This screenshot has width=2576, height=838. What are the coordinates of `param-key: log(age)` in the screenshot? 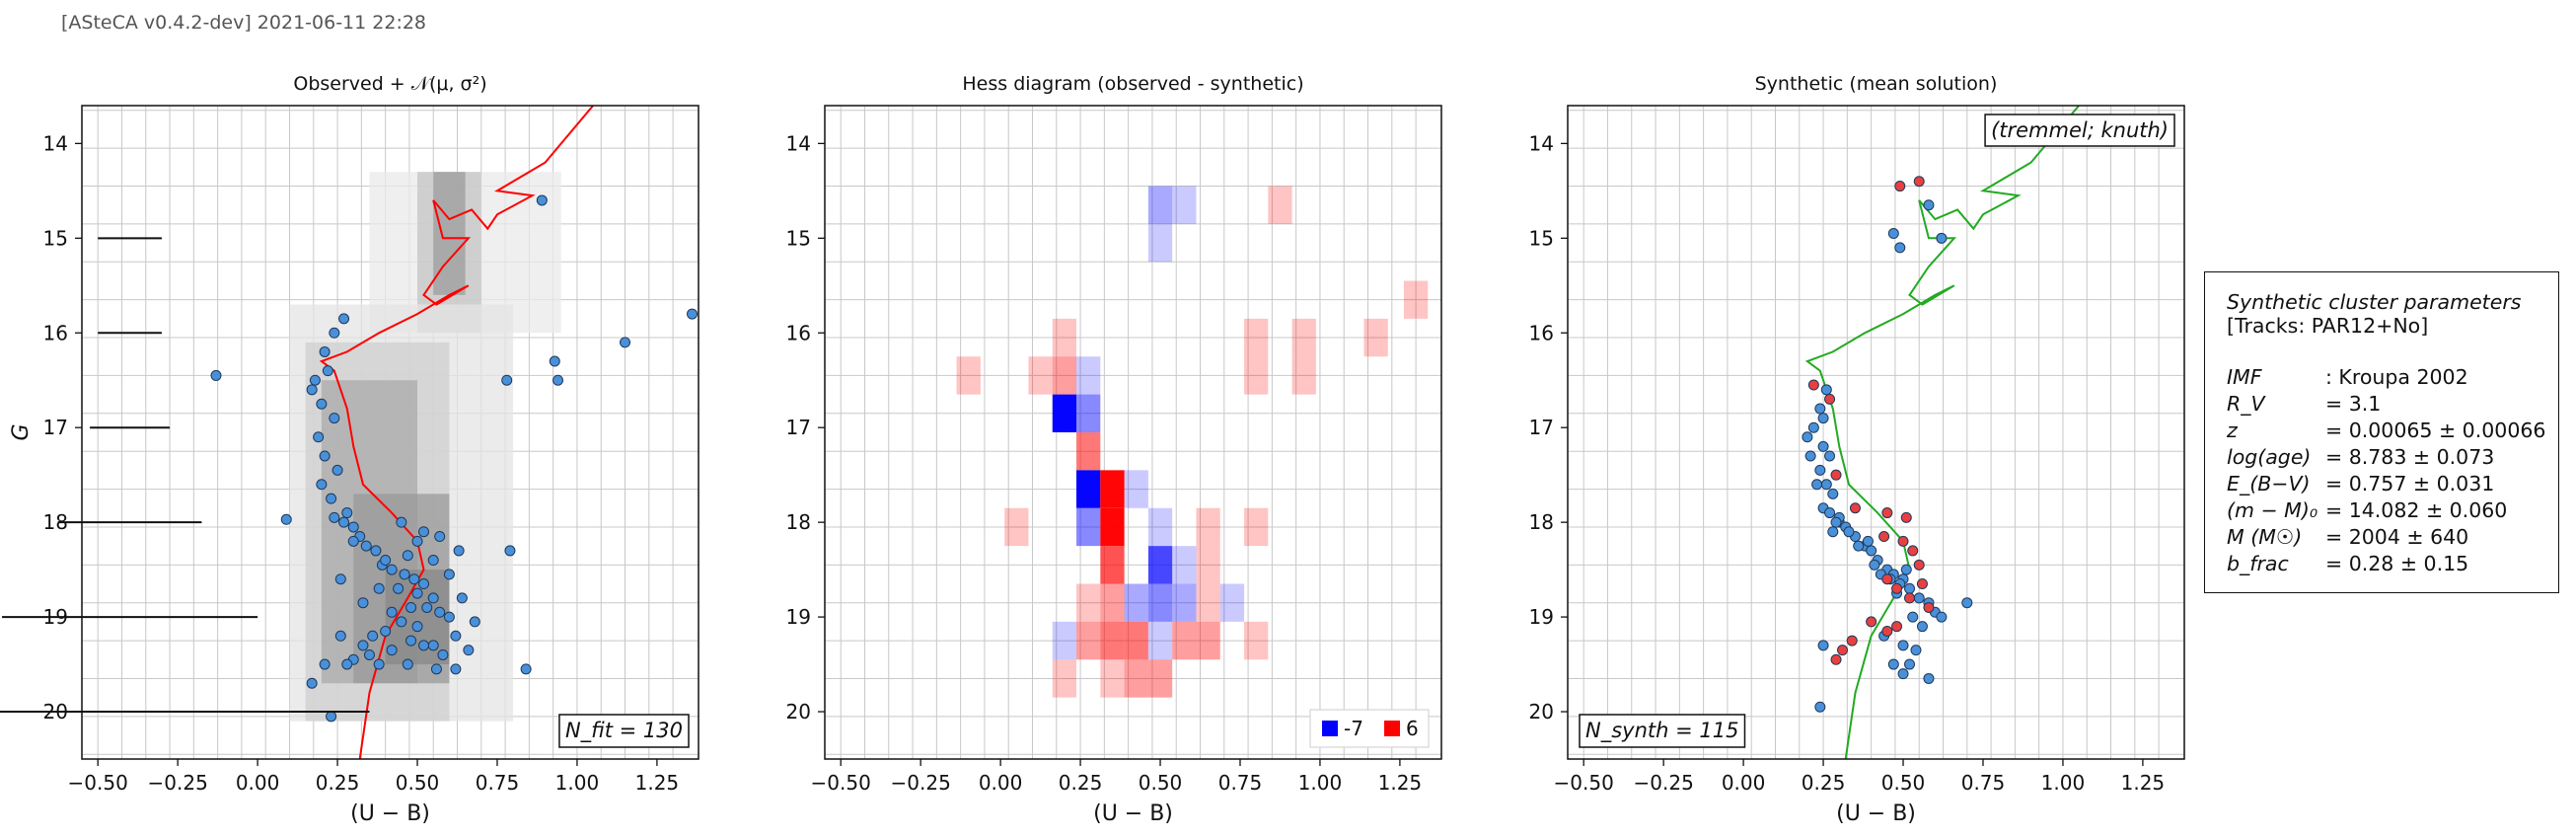 It's located at (2269, 457).